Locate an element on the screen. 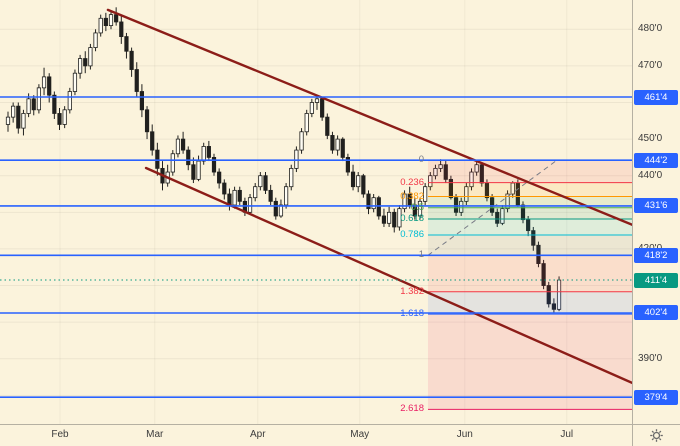 The width and height of the screenshot is (680, 446). price-axis-border is located at coordinates (632, 223).